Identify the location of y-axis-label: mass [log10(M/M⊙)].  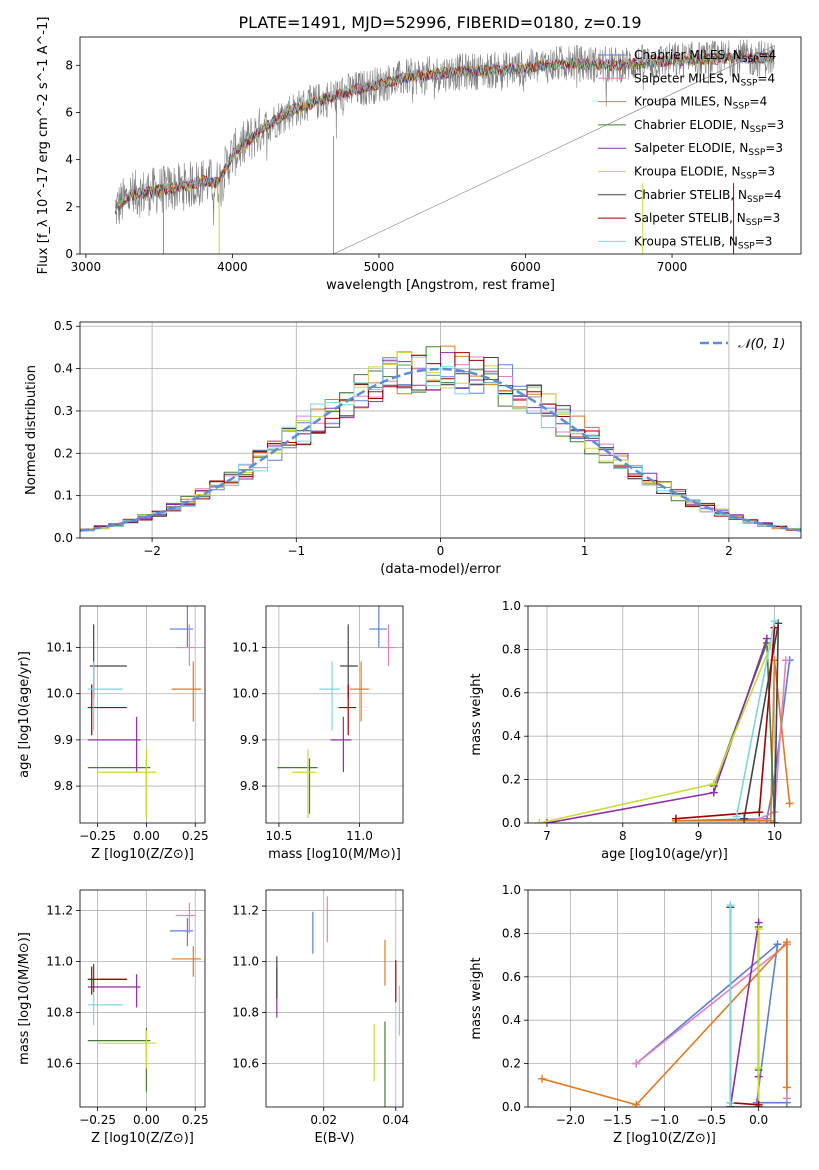
(24, 998).